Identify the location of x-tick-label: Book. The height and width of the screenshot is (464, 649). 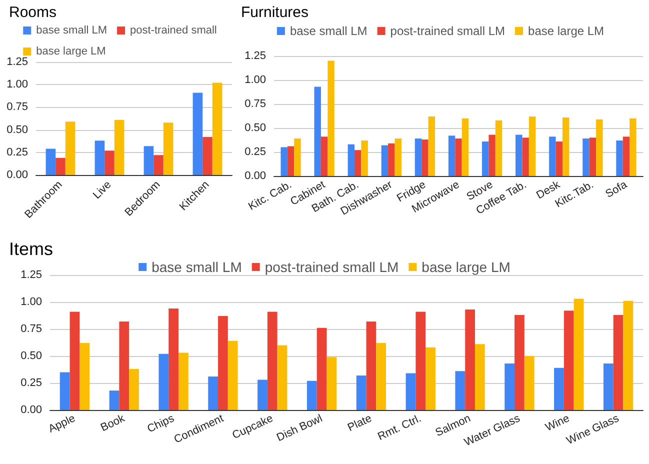
(113, 423).